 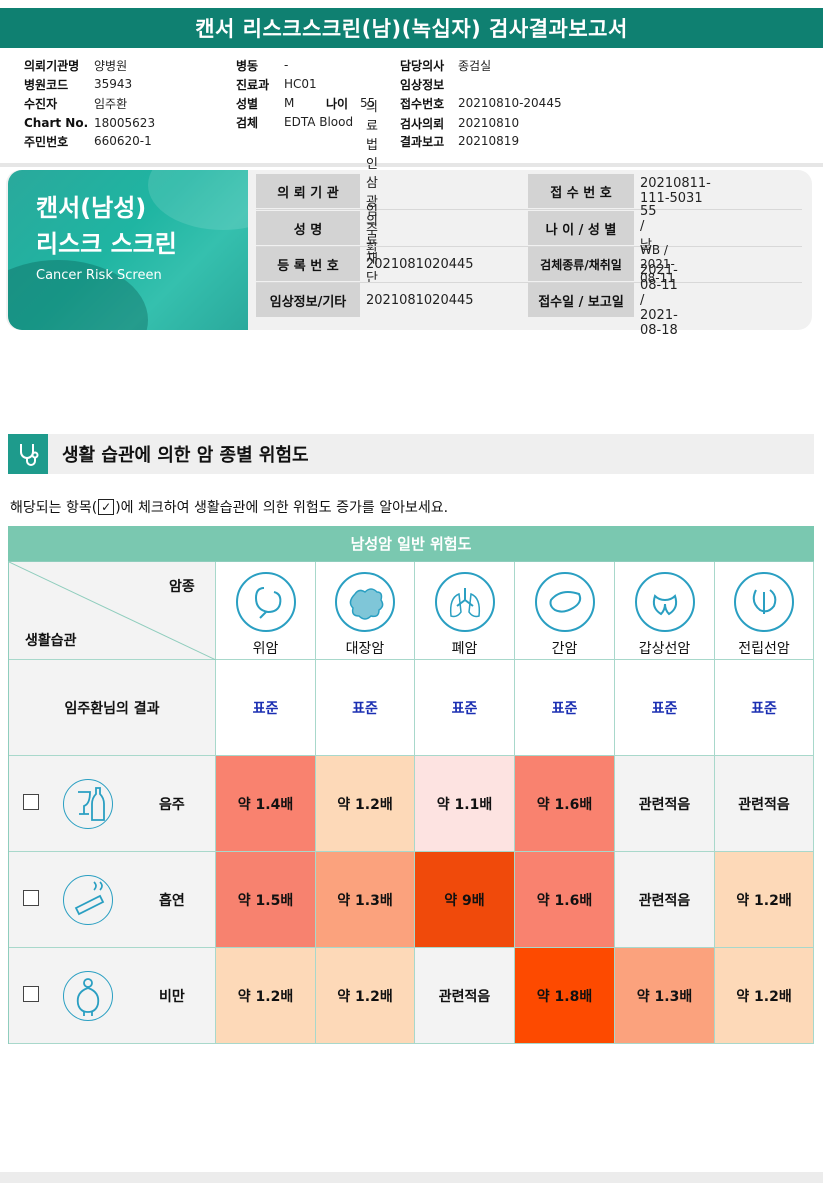 What do you see at coordinates (564, 602) in the screenshot?
I see `liver-icon` at bounding box center [564, 602].